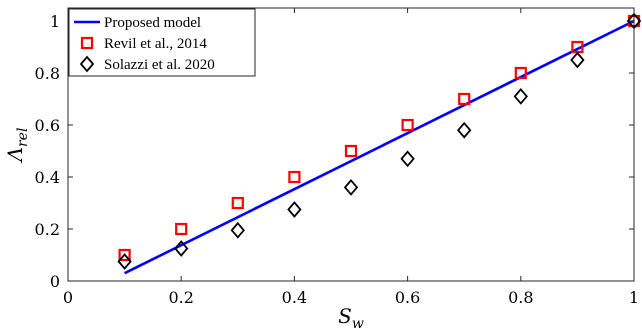 This screenshot has height=333, width=642. Describe the element at coordinates (55, 21) in the screenshot. I see `y-tick-label: 1` at that location.